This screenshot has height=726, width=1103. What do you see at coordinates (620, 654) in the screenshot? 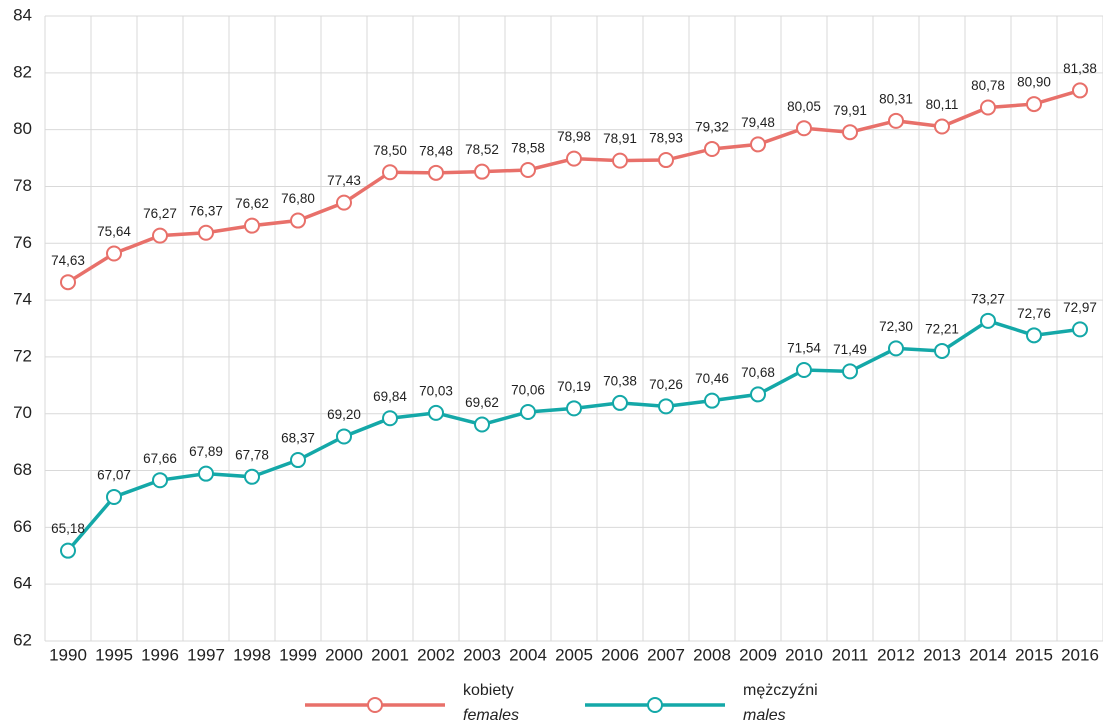
I see `x-tick-label: 2006` at bounding box center [620, 654].